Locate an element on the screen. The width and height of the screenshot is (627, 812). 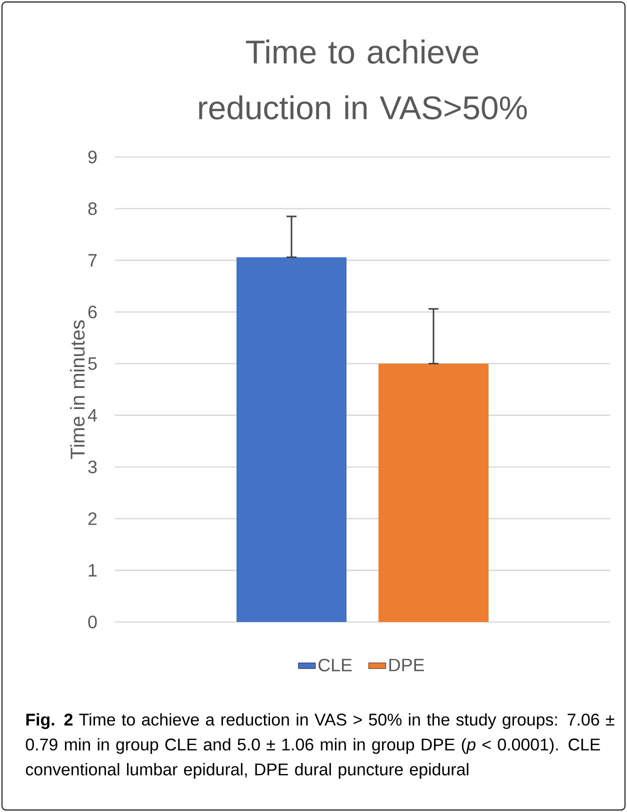
chart-title: Time to achieve reduction in VAS>50% is located at coordinates (363, 80).